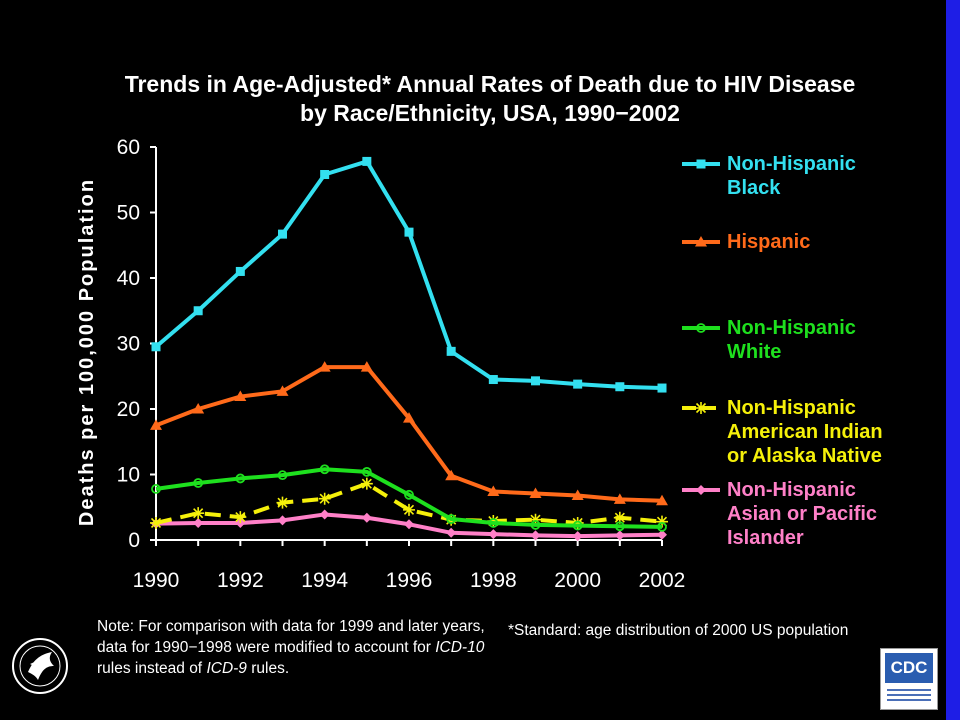 The image size is (960, 720). What do you see at coordinates (128, 344) in the screenshot?
I see `y-tick-label: 30` at bounding box center [128, 344].